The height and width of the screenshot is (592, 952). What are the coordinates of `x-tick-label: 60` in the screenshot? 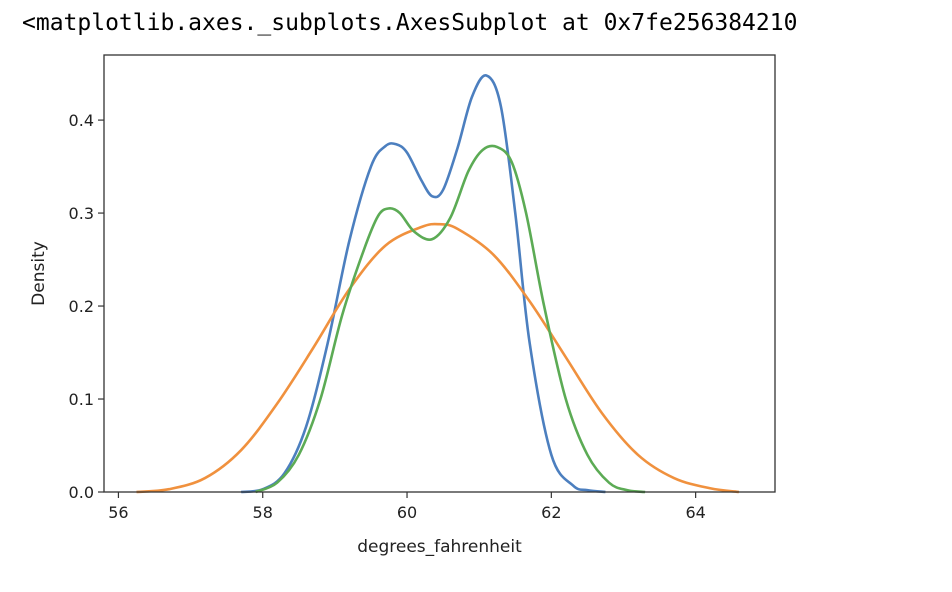 It's located at (407, 512).